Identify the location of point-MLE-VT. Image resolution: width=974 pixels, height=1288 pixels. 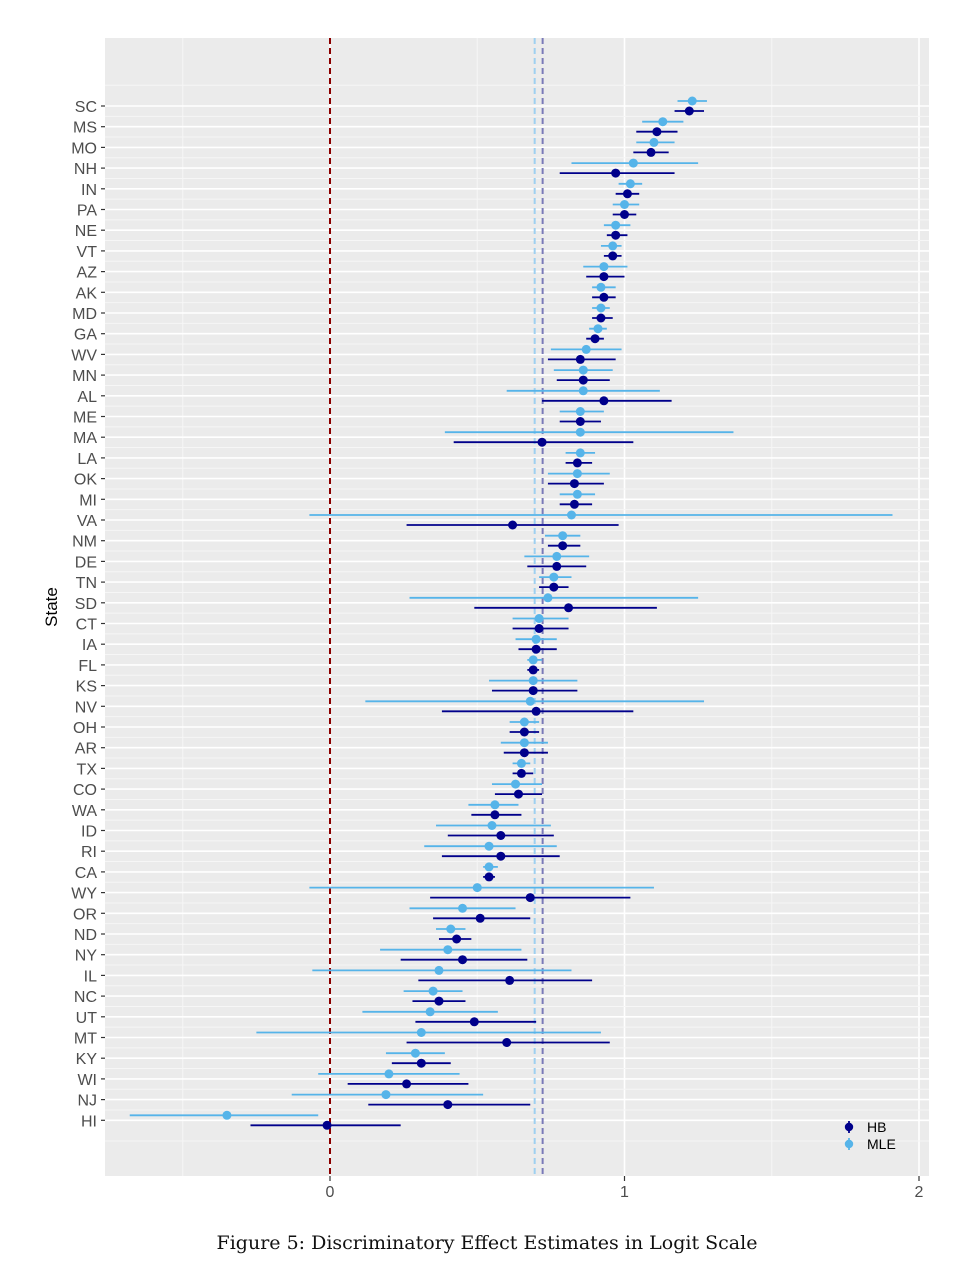
(613, 246).